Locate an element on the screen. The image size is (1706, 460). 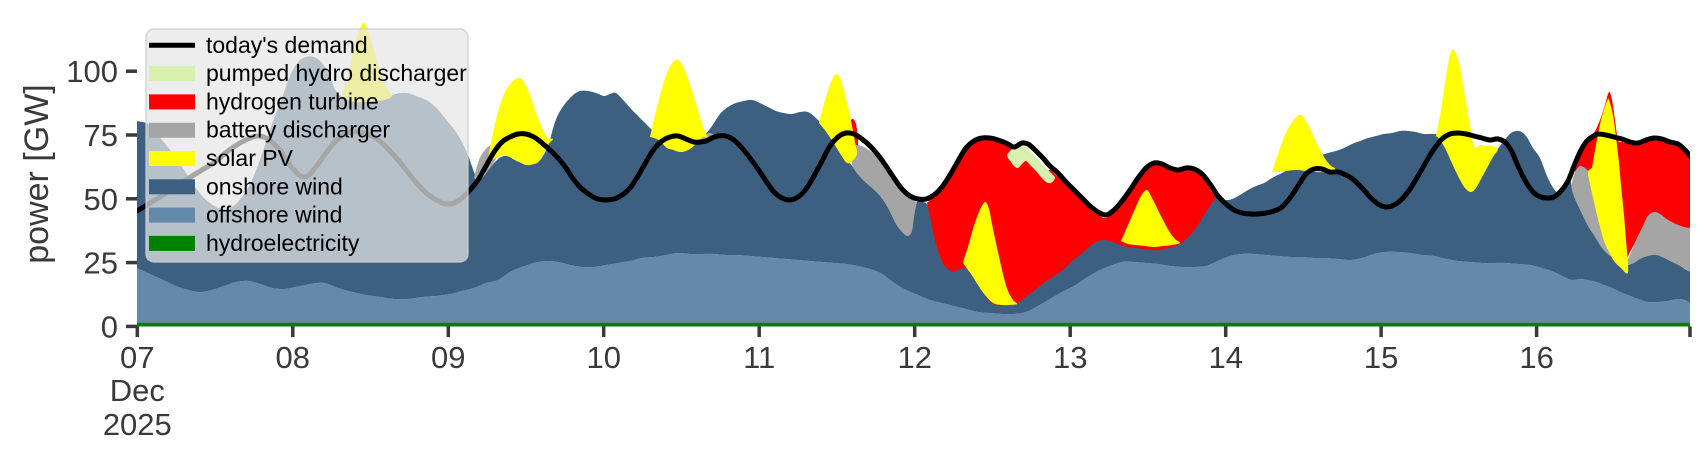
svg-text: offshore wind is located at coordinates (274, 215).